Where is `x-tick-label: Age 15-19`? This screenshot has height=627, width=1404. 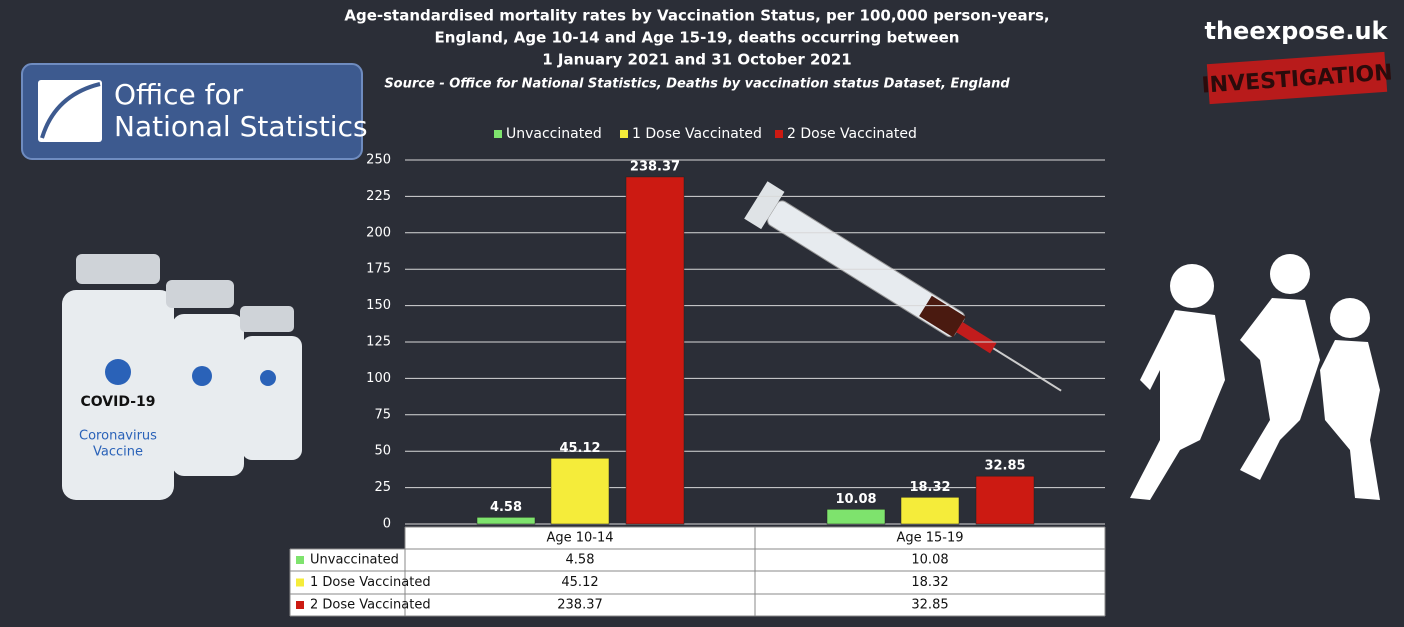 x-tick-label: Age 15-19 is located at coordinates (929, 538).